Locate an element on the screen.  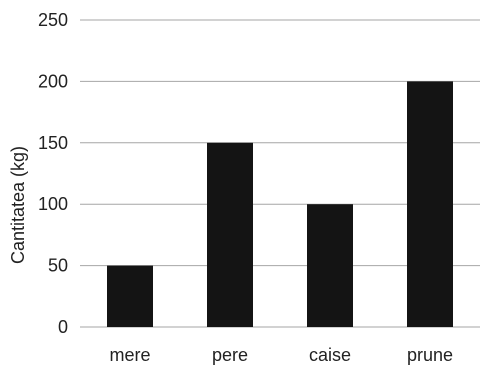
y-tick-label-200: 200 is located at coordinates (53, 81).